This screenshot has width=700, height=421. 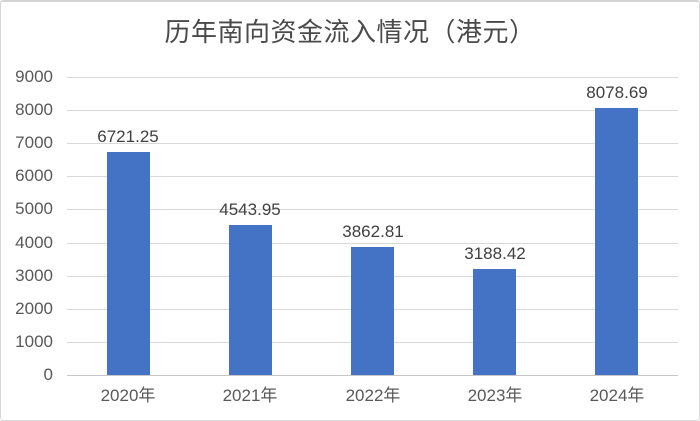 What do you see at coordinates (495, 395) in the screenshot?
I see `x-tick-label: 2023年` at bounding box center [495, 395].